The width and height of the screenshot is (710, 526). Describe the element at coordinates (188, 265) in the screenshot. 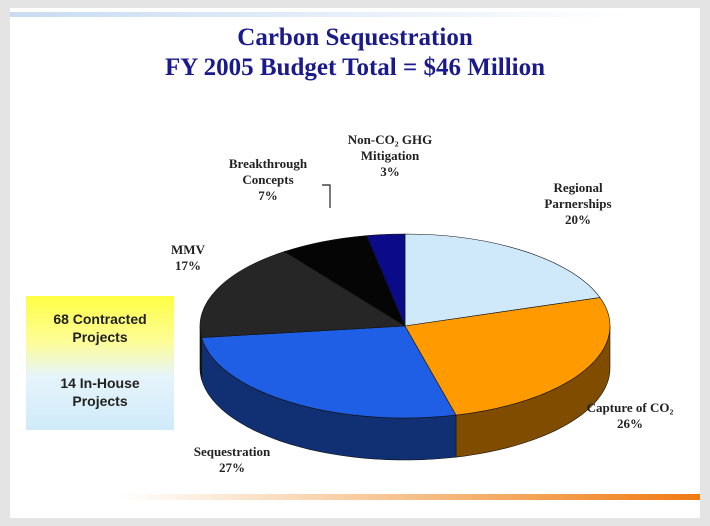

I see `value-label: 17%` at that location.